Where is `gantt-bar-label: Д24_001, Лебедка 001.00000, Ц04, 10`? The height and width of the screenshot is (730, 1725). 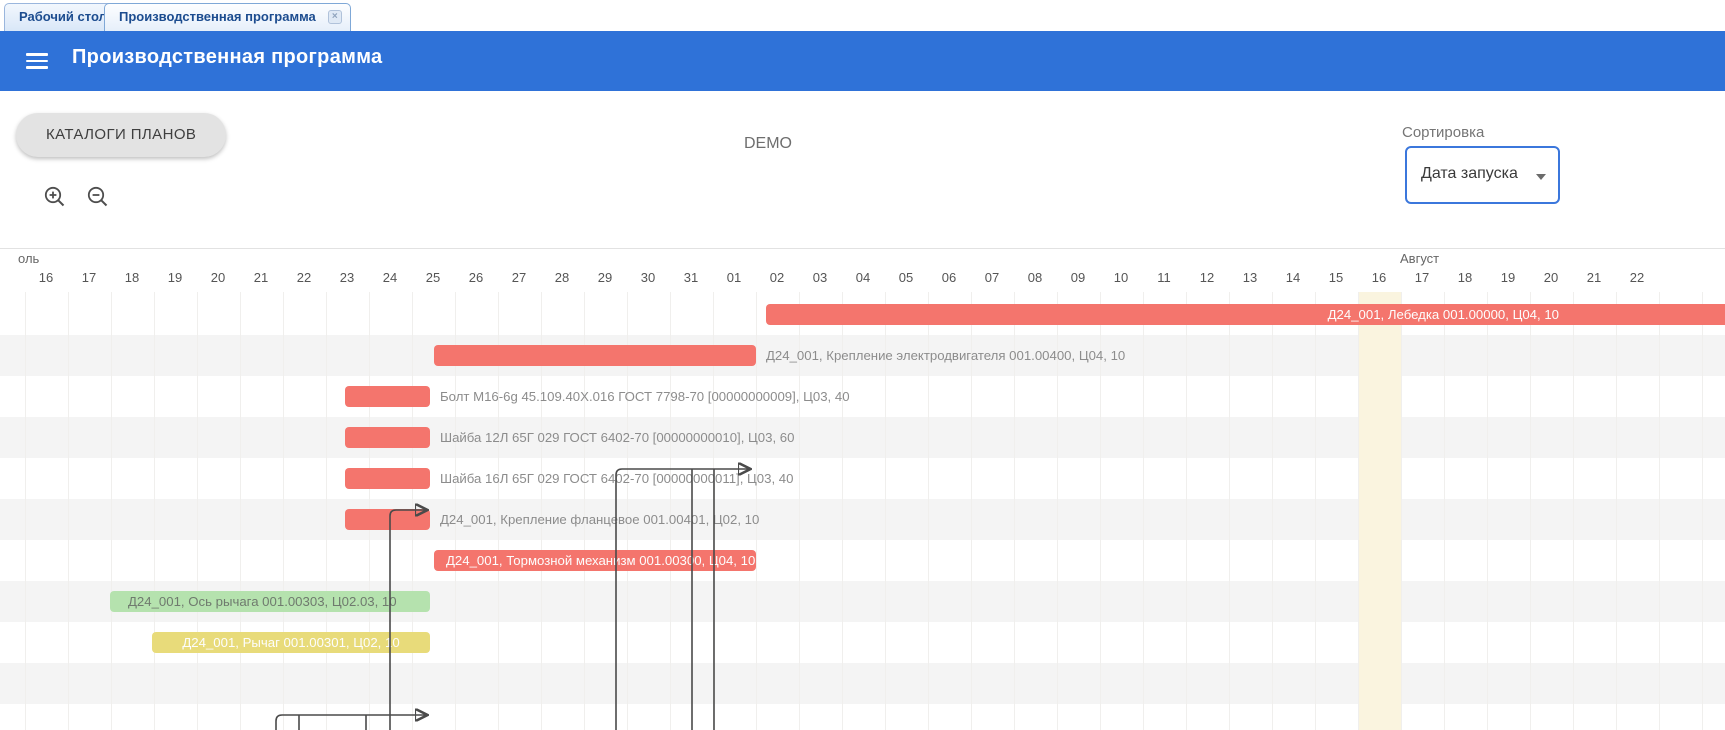
gantt-bar-label: Д24_001, Лебедка 001.00000, Ц04, 10 is located at coordinates (1443, 314).